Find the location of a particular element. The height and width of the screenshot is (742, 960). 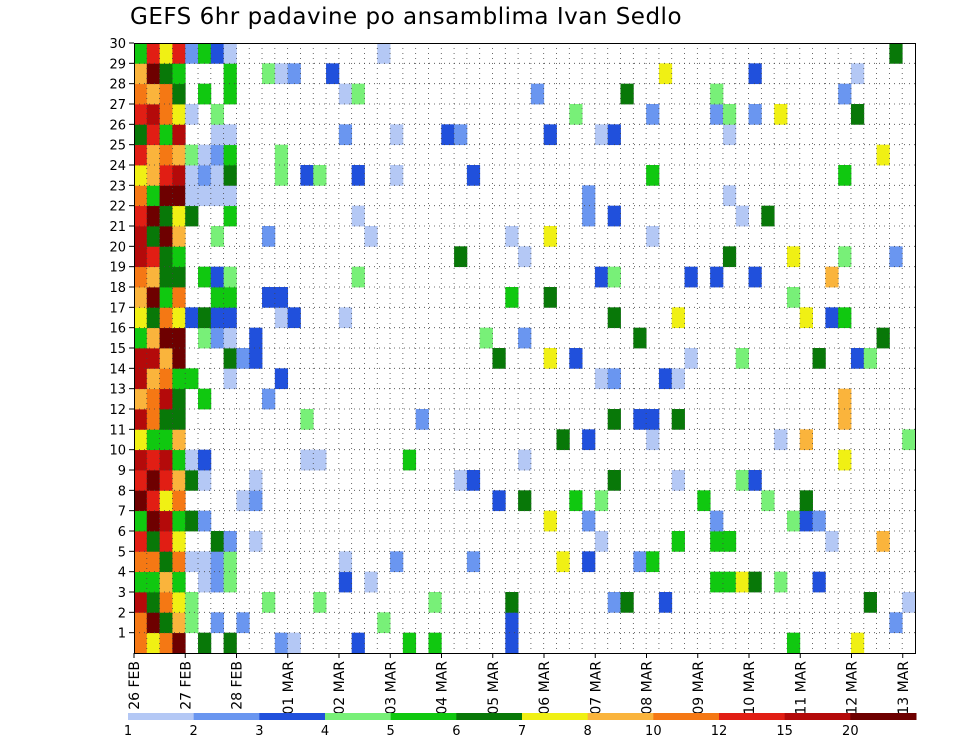

x-tick-label: 01 MAR is located at coordinates (289, 688).